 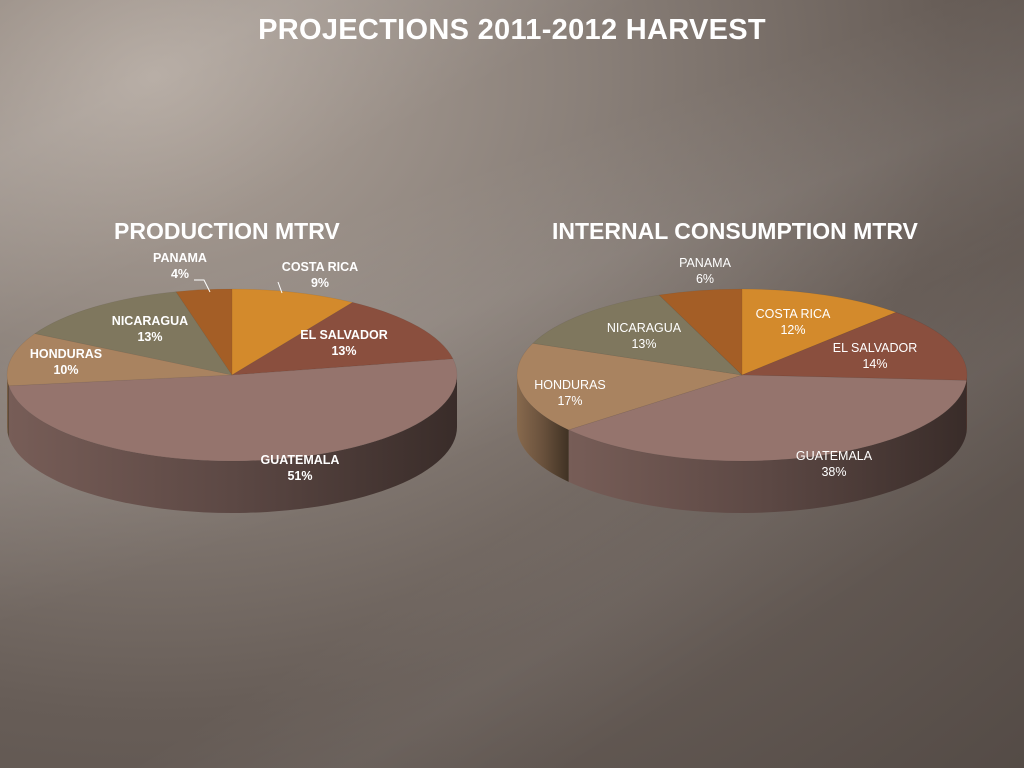 I want to click on leader-line-costa-rica, so click(x=280, y=287).